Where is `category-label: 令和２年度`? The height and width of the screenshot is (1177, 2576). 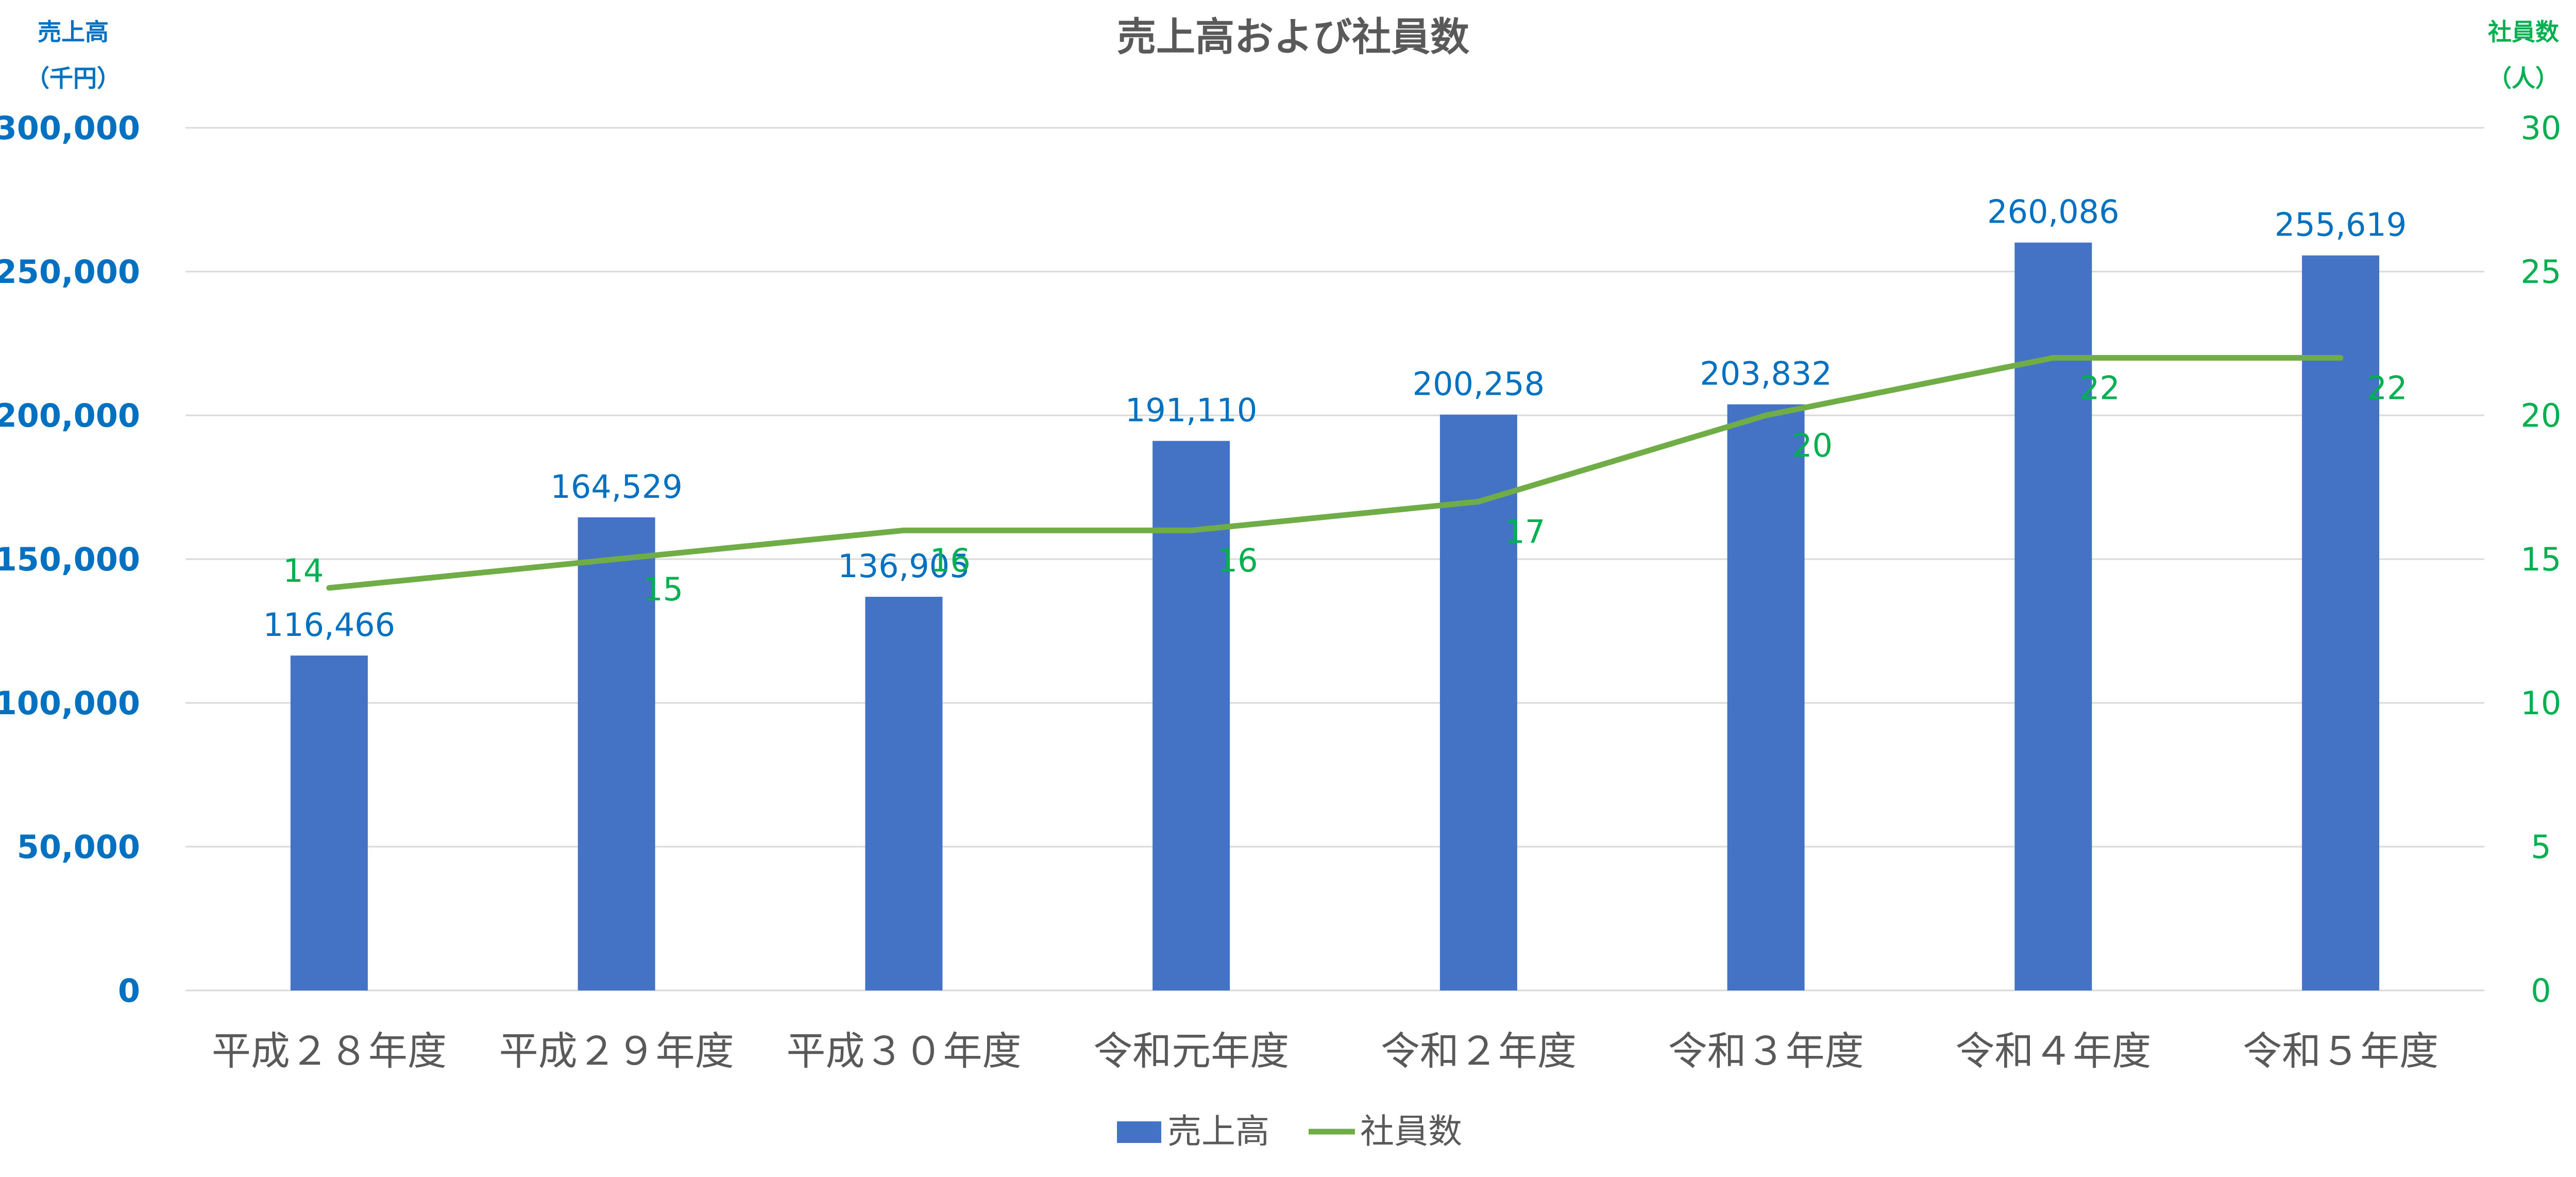 category-label: 令和２年度 is located at coordinates (1479, 1051).